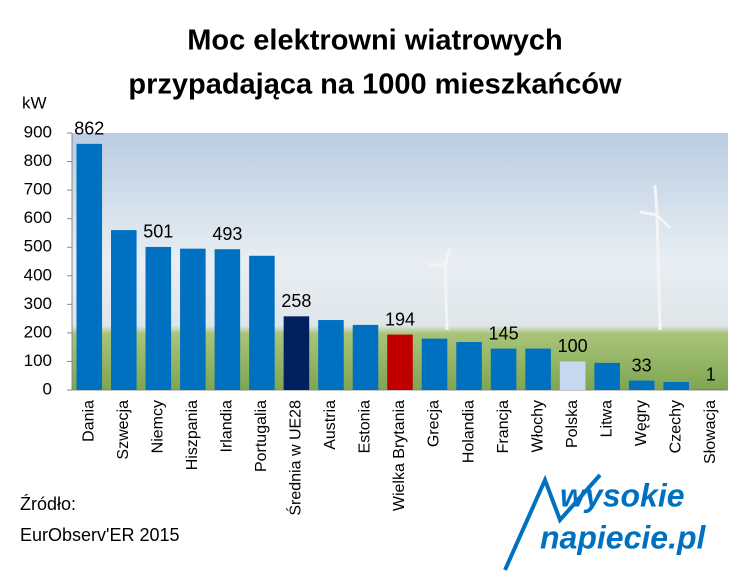 The width and height of the screenshot is (752, 577). What do you see at coordinates (711, 374) in the screenshot?
I see `value-label: 1` at bounding box center [711, 374].